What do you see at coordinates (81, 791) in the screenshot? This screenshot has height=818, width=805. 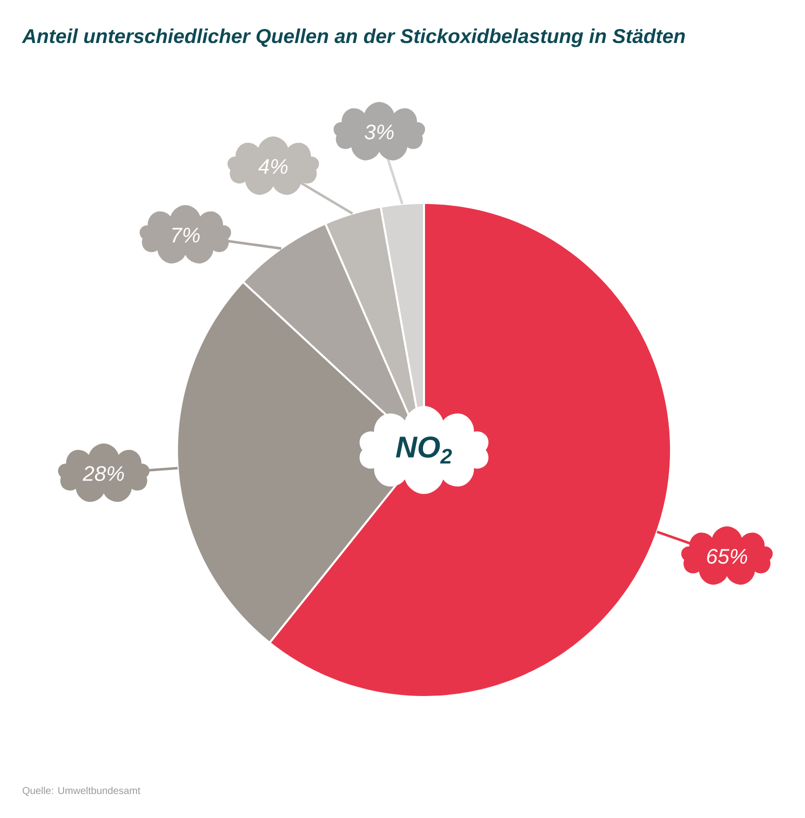 I see `source-note: Quelle: Umweltbundesamt` at bounding box center [81, 791].